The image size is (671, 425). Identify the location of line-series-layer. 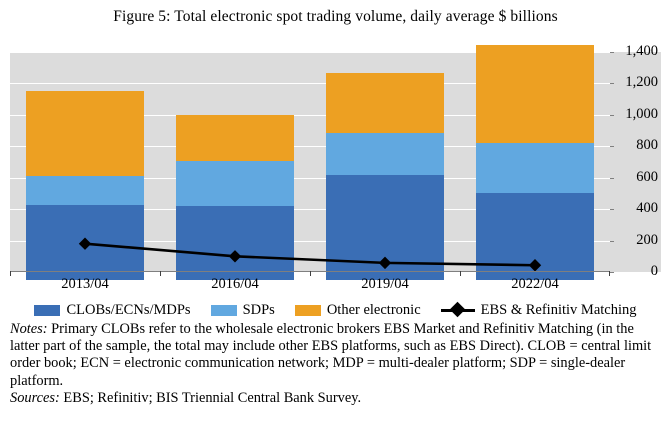
(310, 254).